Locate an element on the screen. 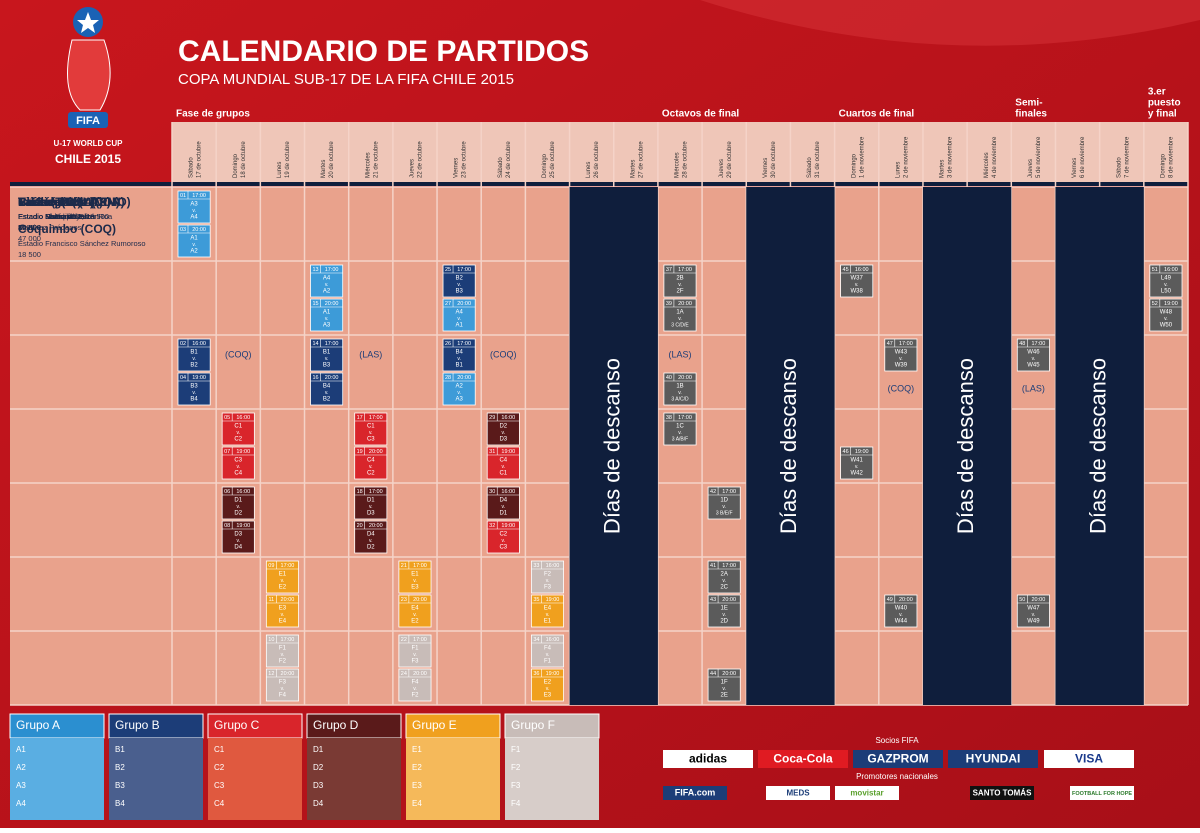 The width and height of the screenshot is (1200, 833). match-away: 2F is located at coordinates (679, 292).